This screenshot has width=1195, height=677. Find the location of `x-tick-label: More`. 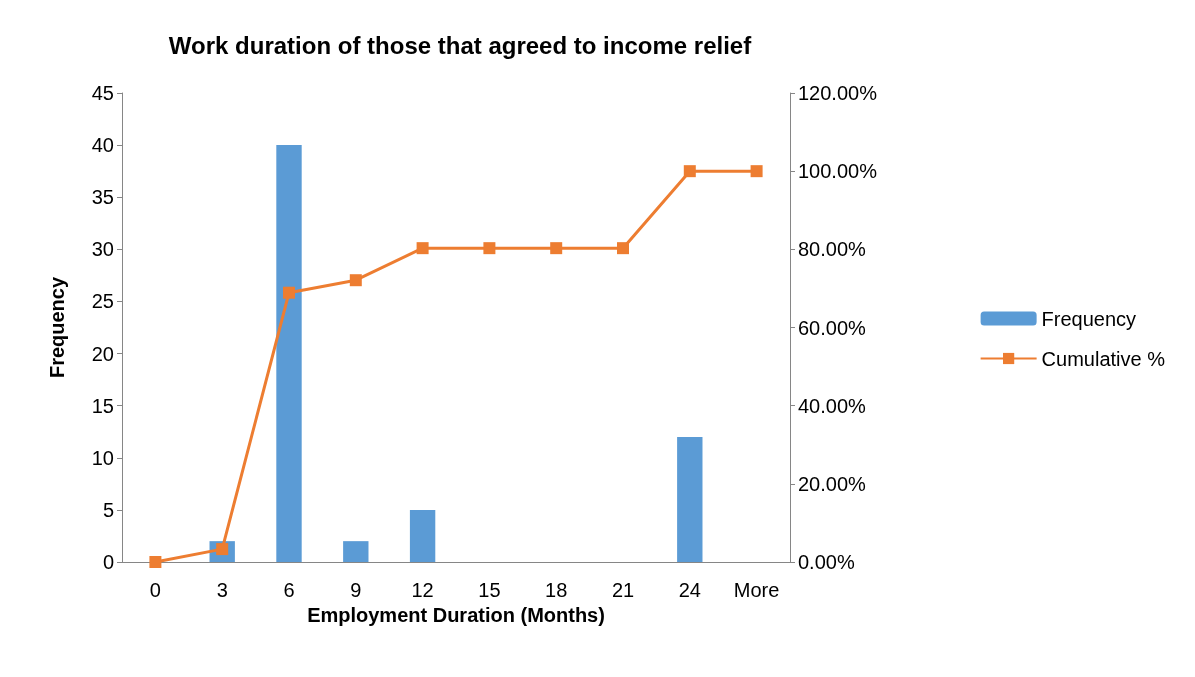

x-tick-label: More is located at coordinates (756, 590).